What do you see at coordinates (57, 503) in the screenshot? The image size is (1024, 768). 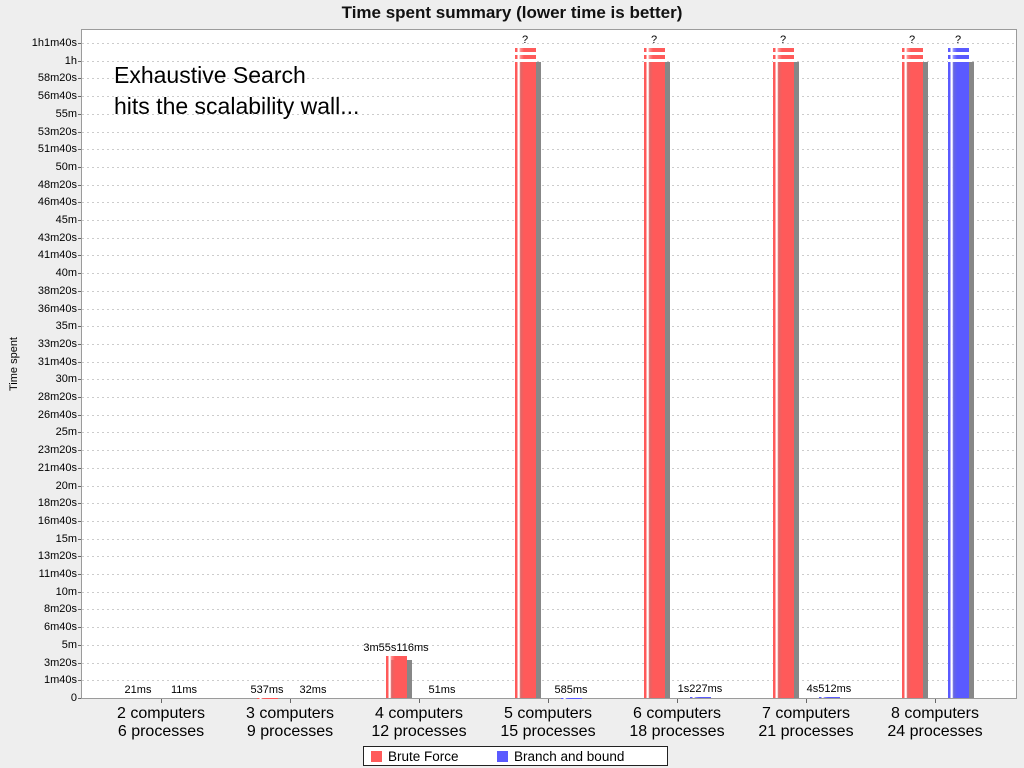 I see `y-tick-label: 18m20s` at bounding box center [57, 503].